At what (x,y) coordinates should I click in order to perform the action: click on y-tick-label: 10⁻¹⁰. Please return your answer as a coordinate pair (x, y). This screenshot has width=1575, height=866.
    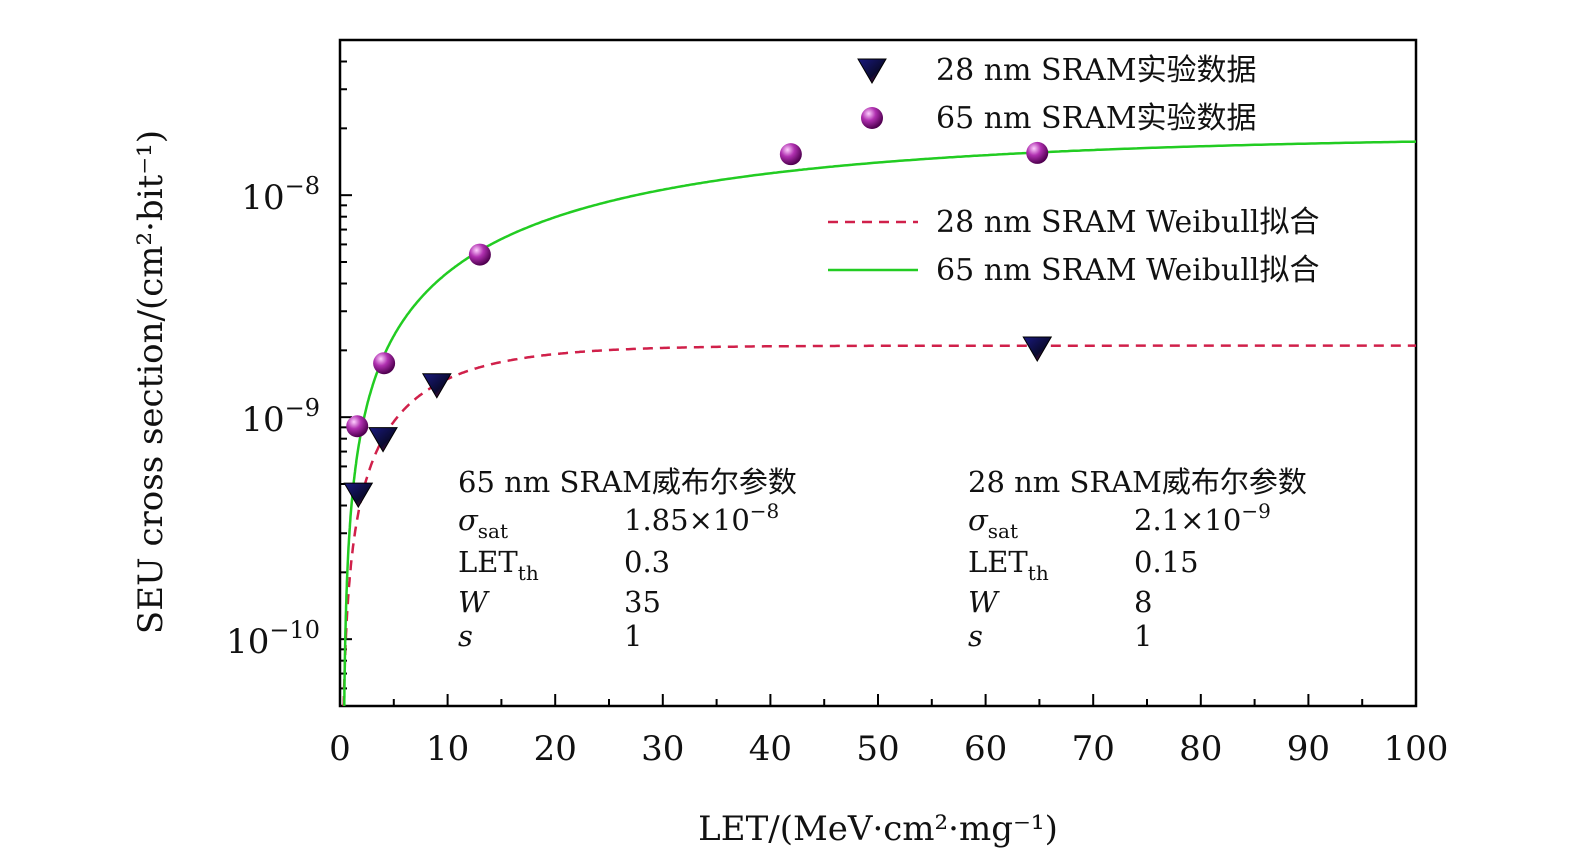
    Looking at the image, I should click on (273, 639).